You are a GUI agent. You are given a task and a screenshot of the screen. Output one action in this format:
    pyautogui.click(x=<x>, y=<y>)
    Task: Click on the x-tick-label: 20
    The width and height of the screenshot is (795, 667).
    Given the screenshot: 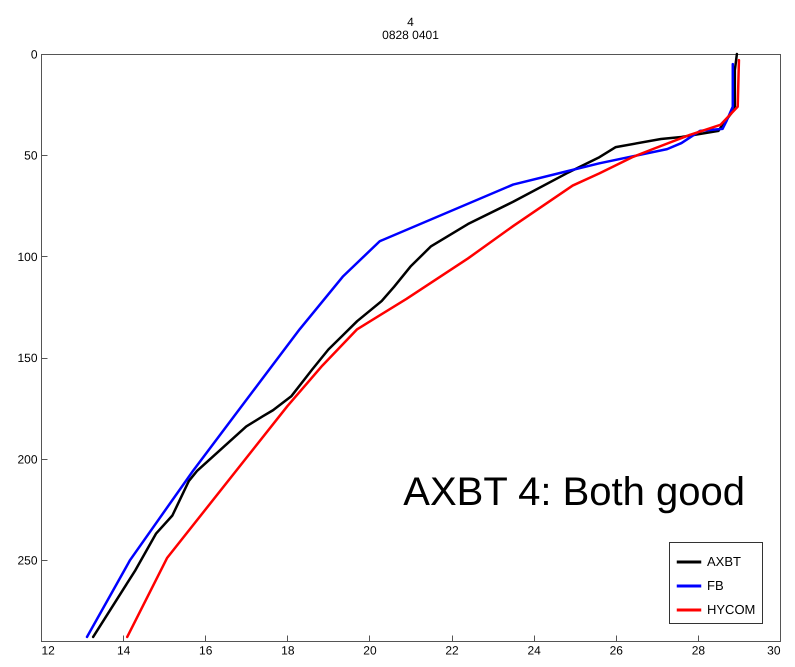 What is the action you would take?
    pyautogui.click(x=370, y=651)
    